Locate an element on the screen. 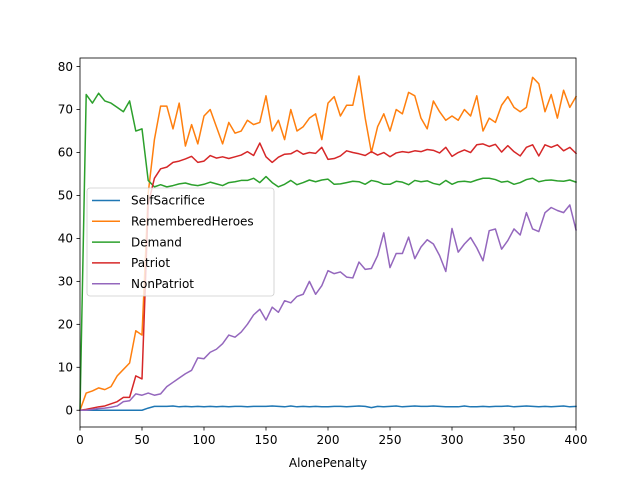  y-tick-label: 70 is located at coordinates (65, 110).